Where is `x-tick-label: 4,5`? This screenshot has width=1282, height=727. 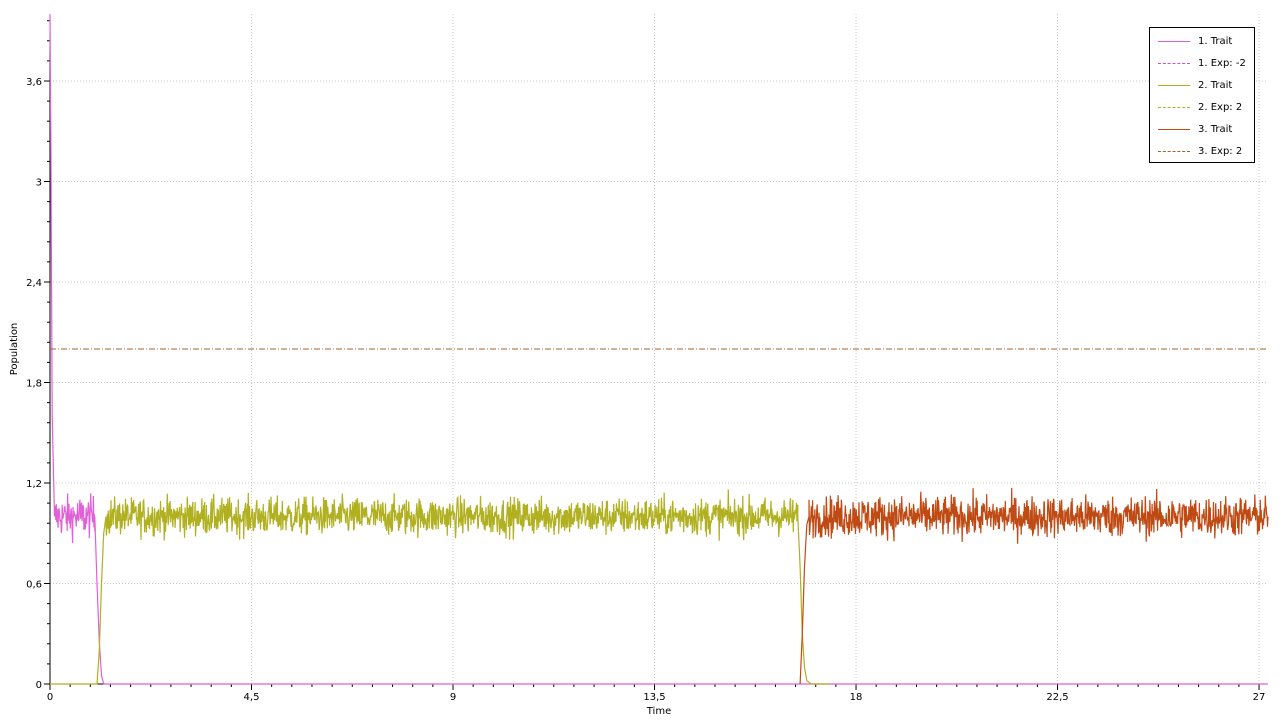
x-tick-label: 4,5 is located at coordinates (252, 697).